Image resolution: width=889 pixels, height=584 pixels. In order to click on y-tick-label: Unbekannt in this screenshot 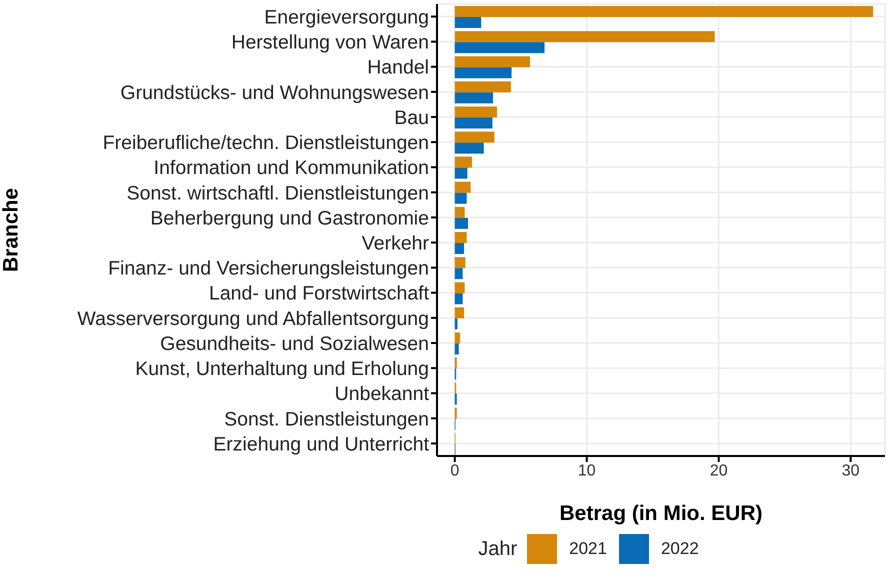, I will do `click(382, 394)`.